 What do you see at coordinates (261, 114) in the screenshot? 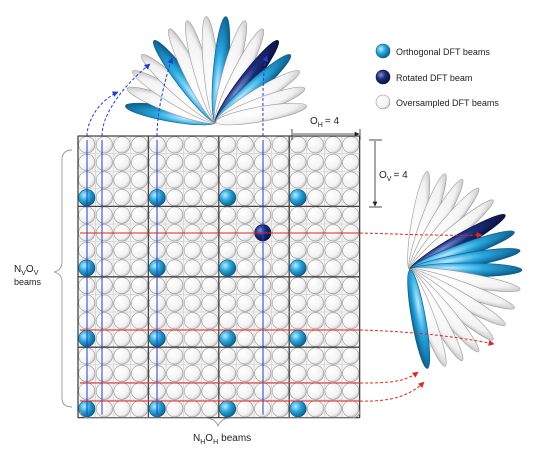
I see `oversampled-beam-lobe` at bounding box center [261, 114].